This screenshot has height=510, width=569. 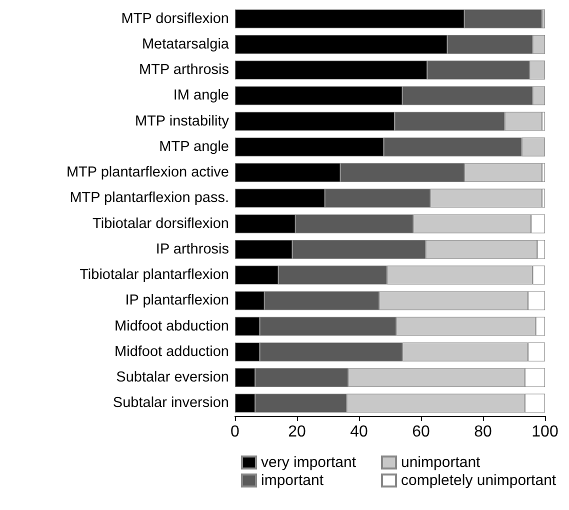 What do you see at coordinates (154, 275) in the screenshot?
I see `y-tick-label: Tibiotalar plantarflexion` at bounding box center [154, 275].